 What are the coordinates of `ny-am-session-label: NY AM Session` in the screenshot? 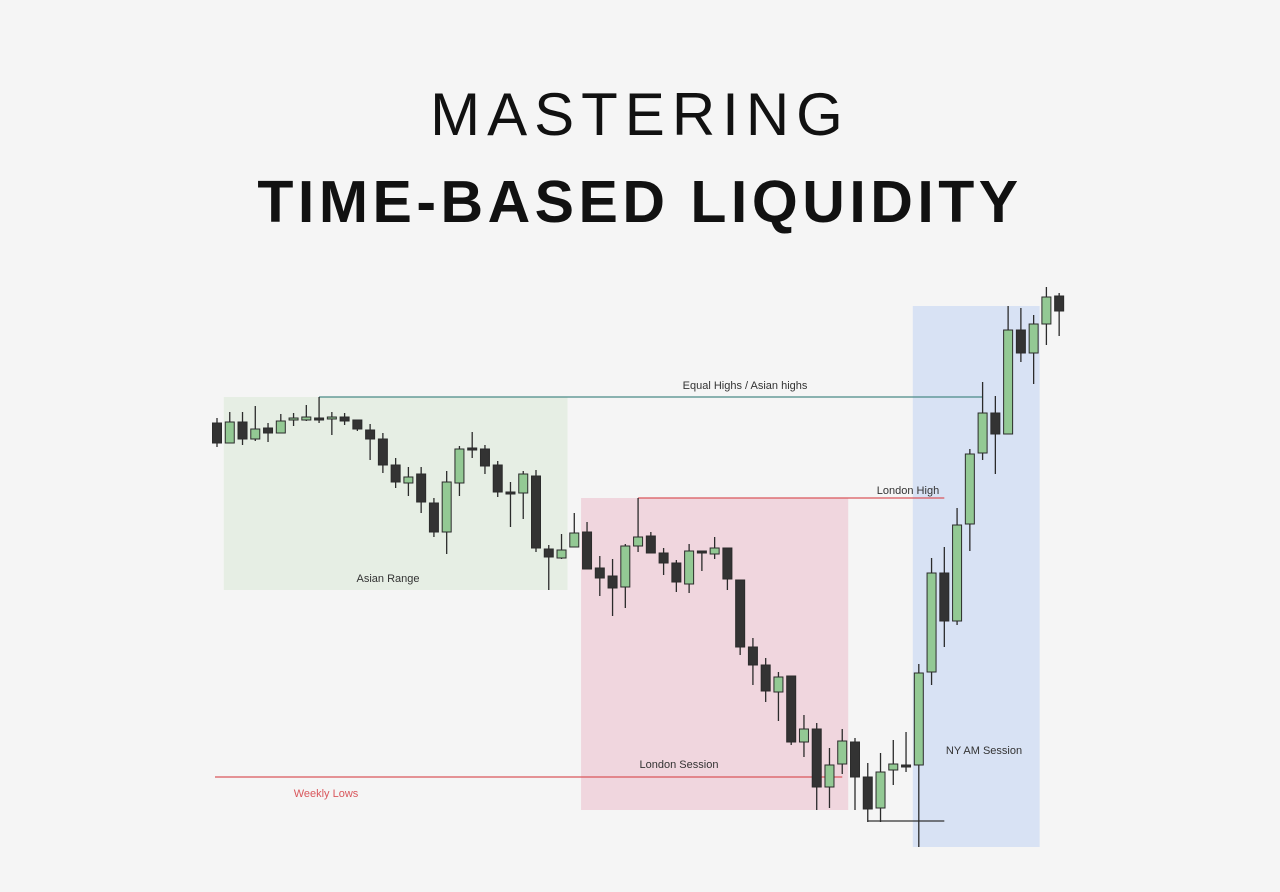 It's located at (984, 751).